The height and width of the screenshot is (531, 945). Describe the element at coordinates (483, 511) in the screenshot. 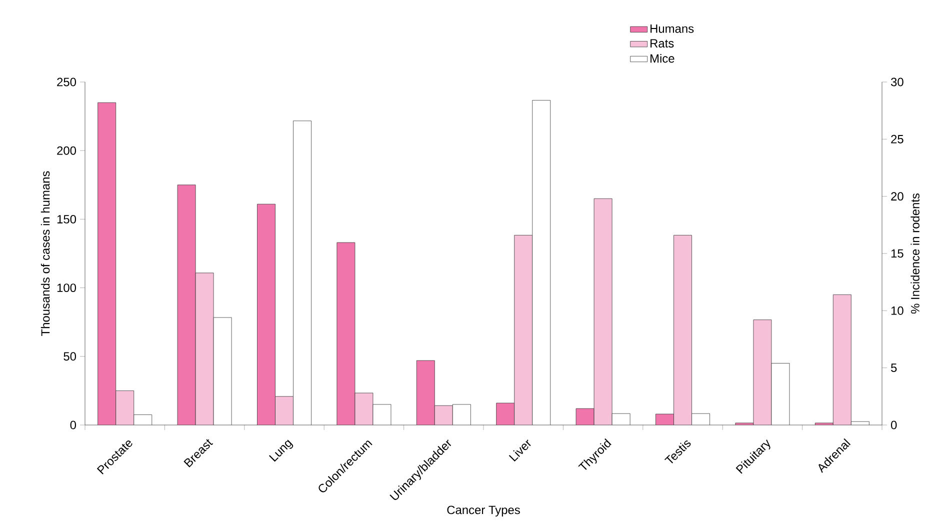

I see `x-axis-title: Cancer Types` at that location.